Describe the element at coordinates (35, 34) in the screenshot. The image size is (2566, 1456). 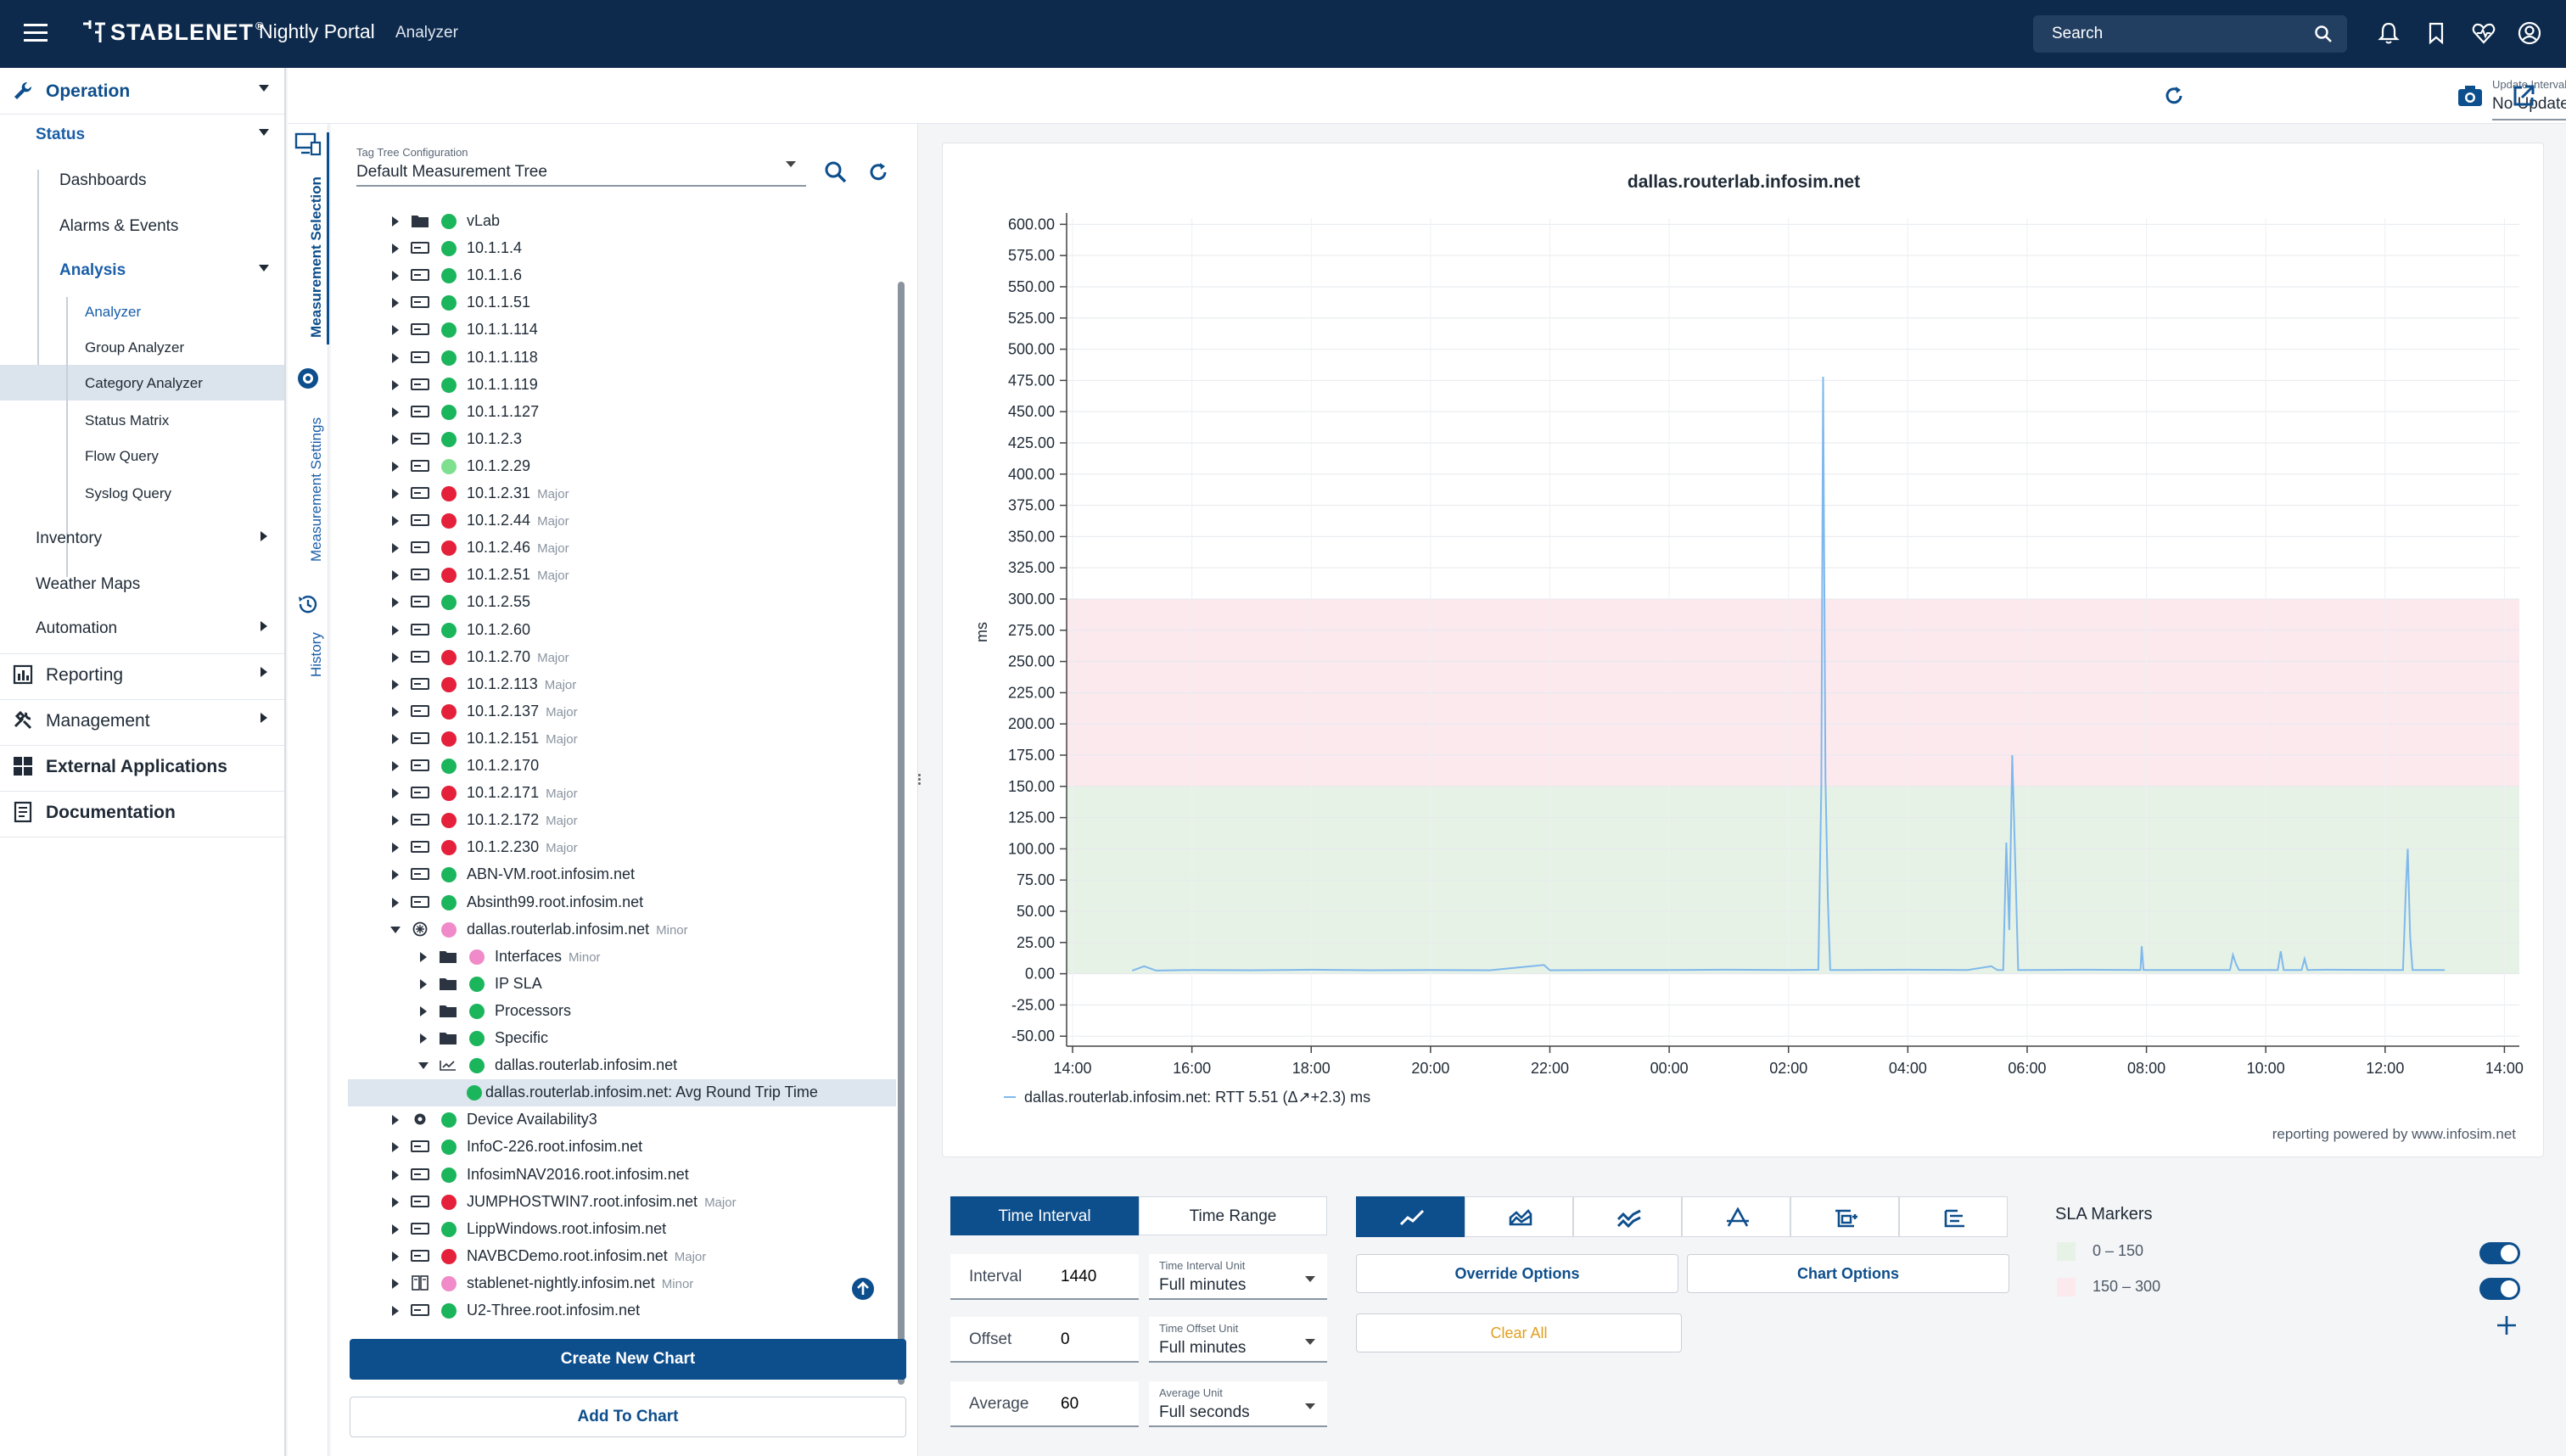
I see `menu-icon` at that location.